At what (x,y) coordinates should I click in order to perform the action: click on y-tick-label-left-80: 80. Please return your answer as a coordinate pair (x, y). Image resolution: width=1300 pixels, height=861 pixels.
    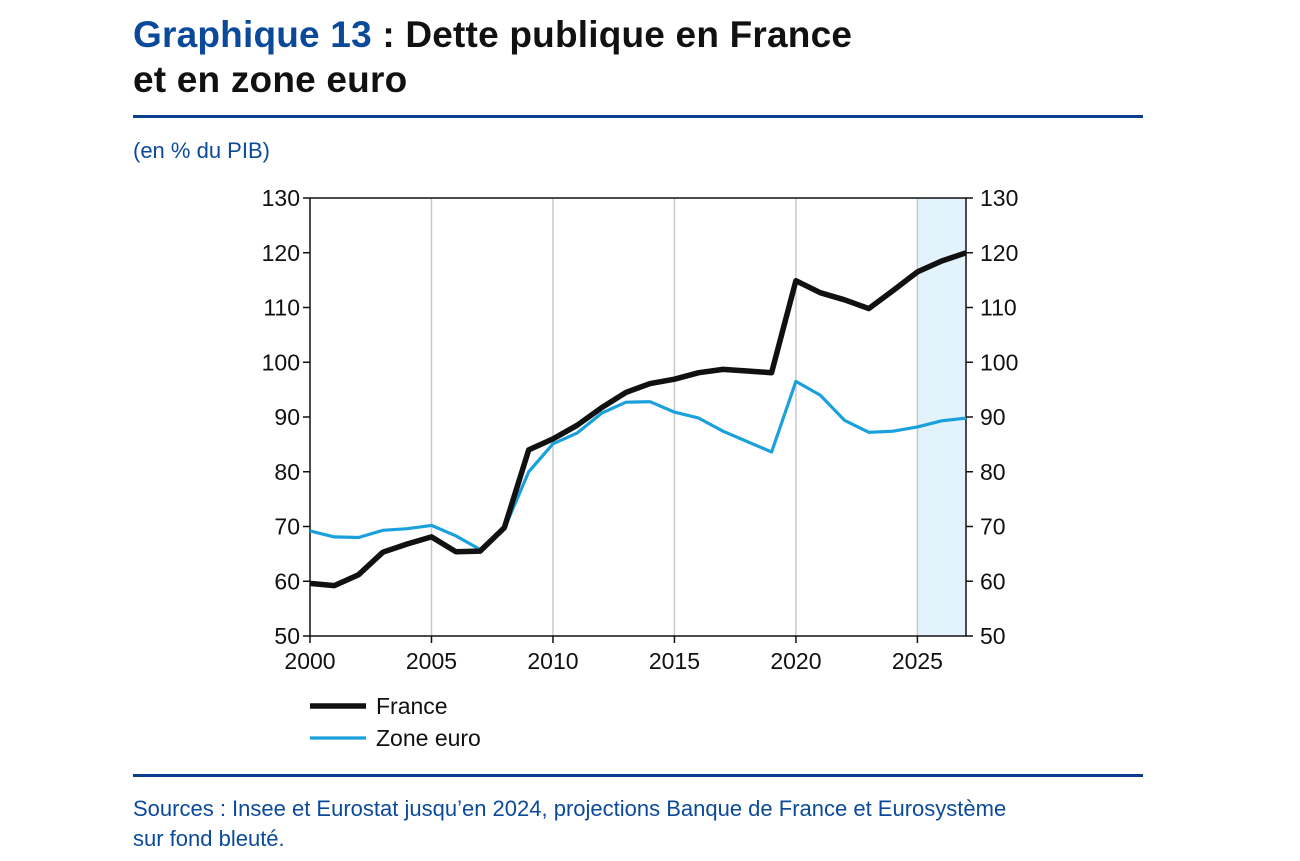
    Looking at the image, I should click on (287, 472).